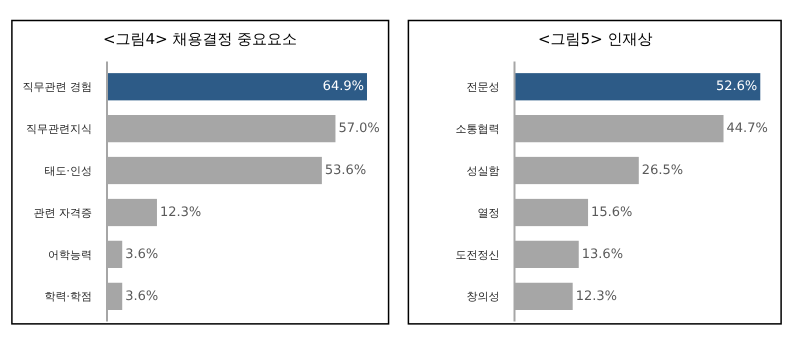  I want to click on y-tick-label: 소통협력, so click(478, 129).